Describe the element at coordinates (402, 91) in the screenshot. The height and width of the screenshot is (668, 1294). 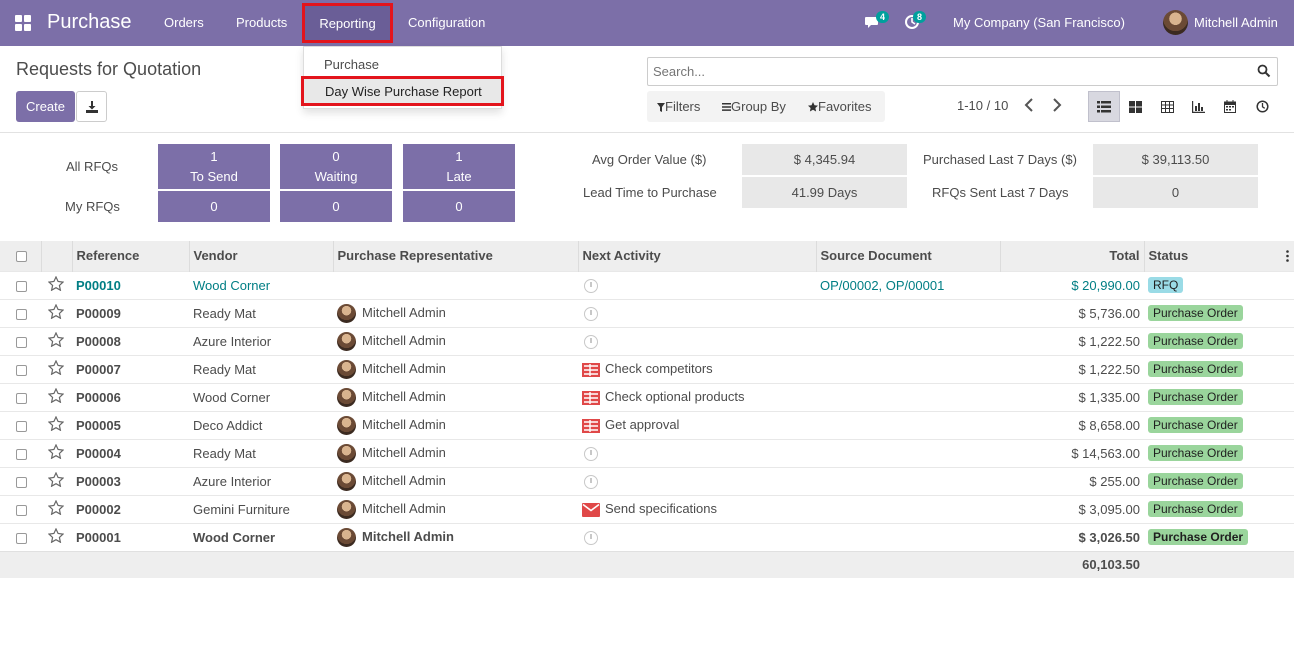
I see `dropdown-item-day-wise-purchase-report: Day Wise Purchase Report` at that location.